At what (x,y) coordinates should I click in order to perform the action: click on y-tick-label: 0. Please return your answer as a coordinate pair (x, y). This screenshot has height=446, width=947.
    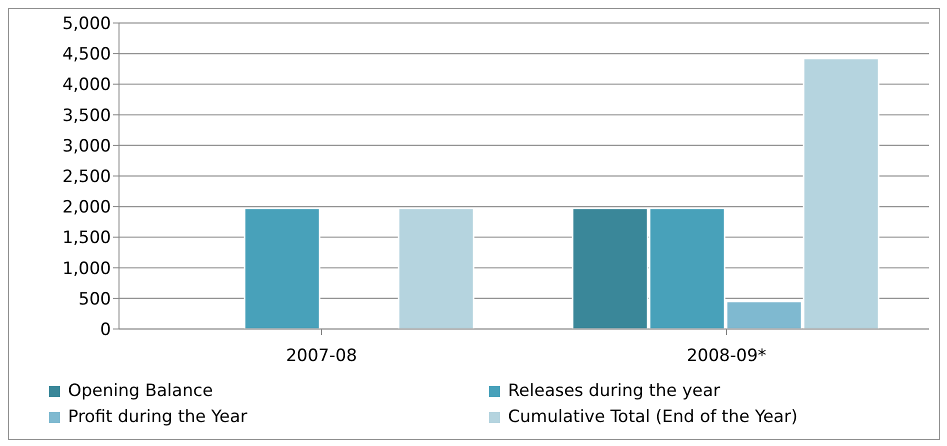
    Looking at the image, I should click on (105, 330).